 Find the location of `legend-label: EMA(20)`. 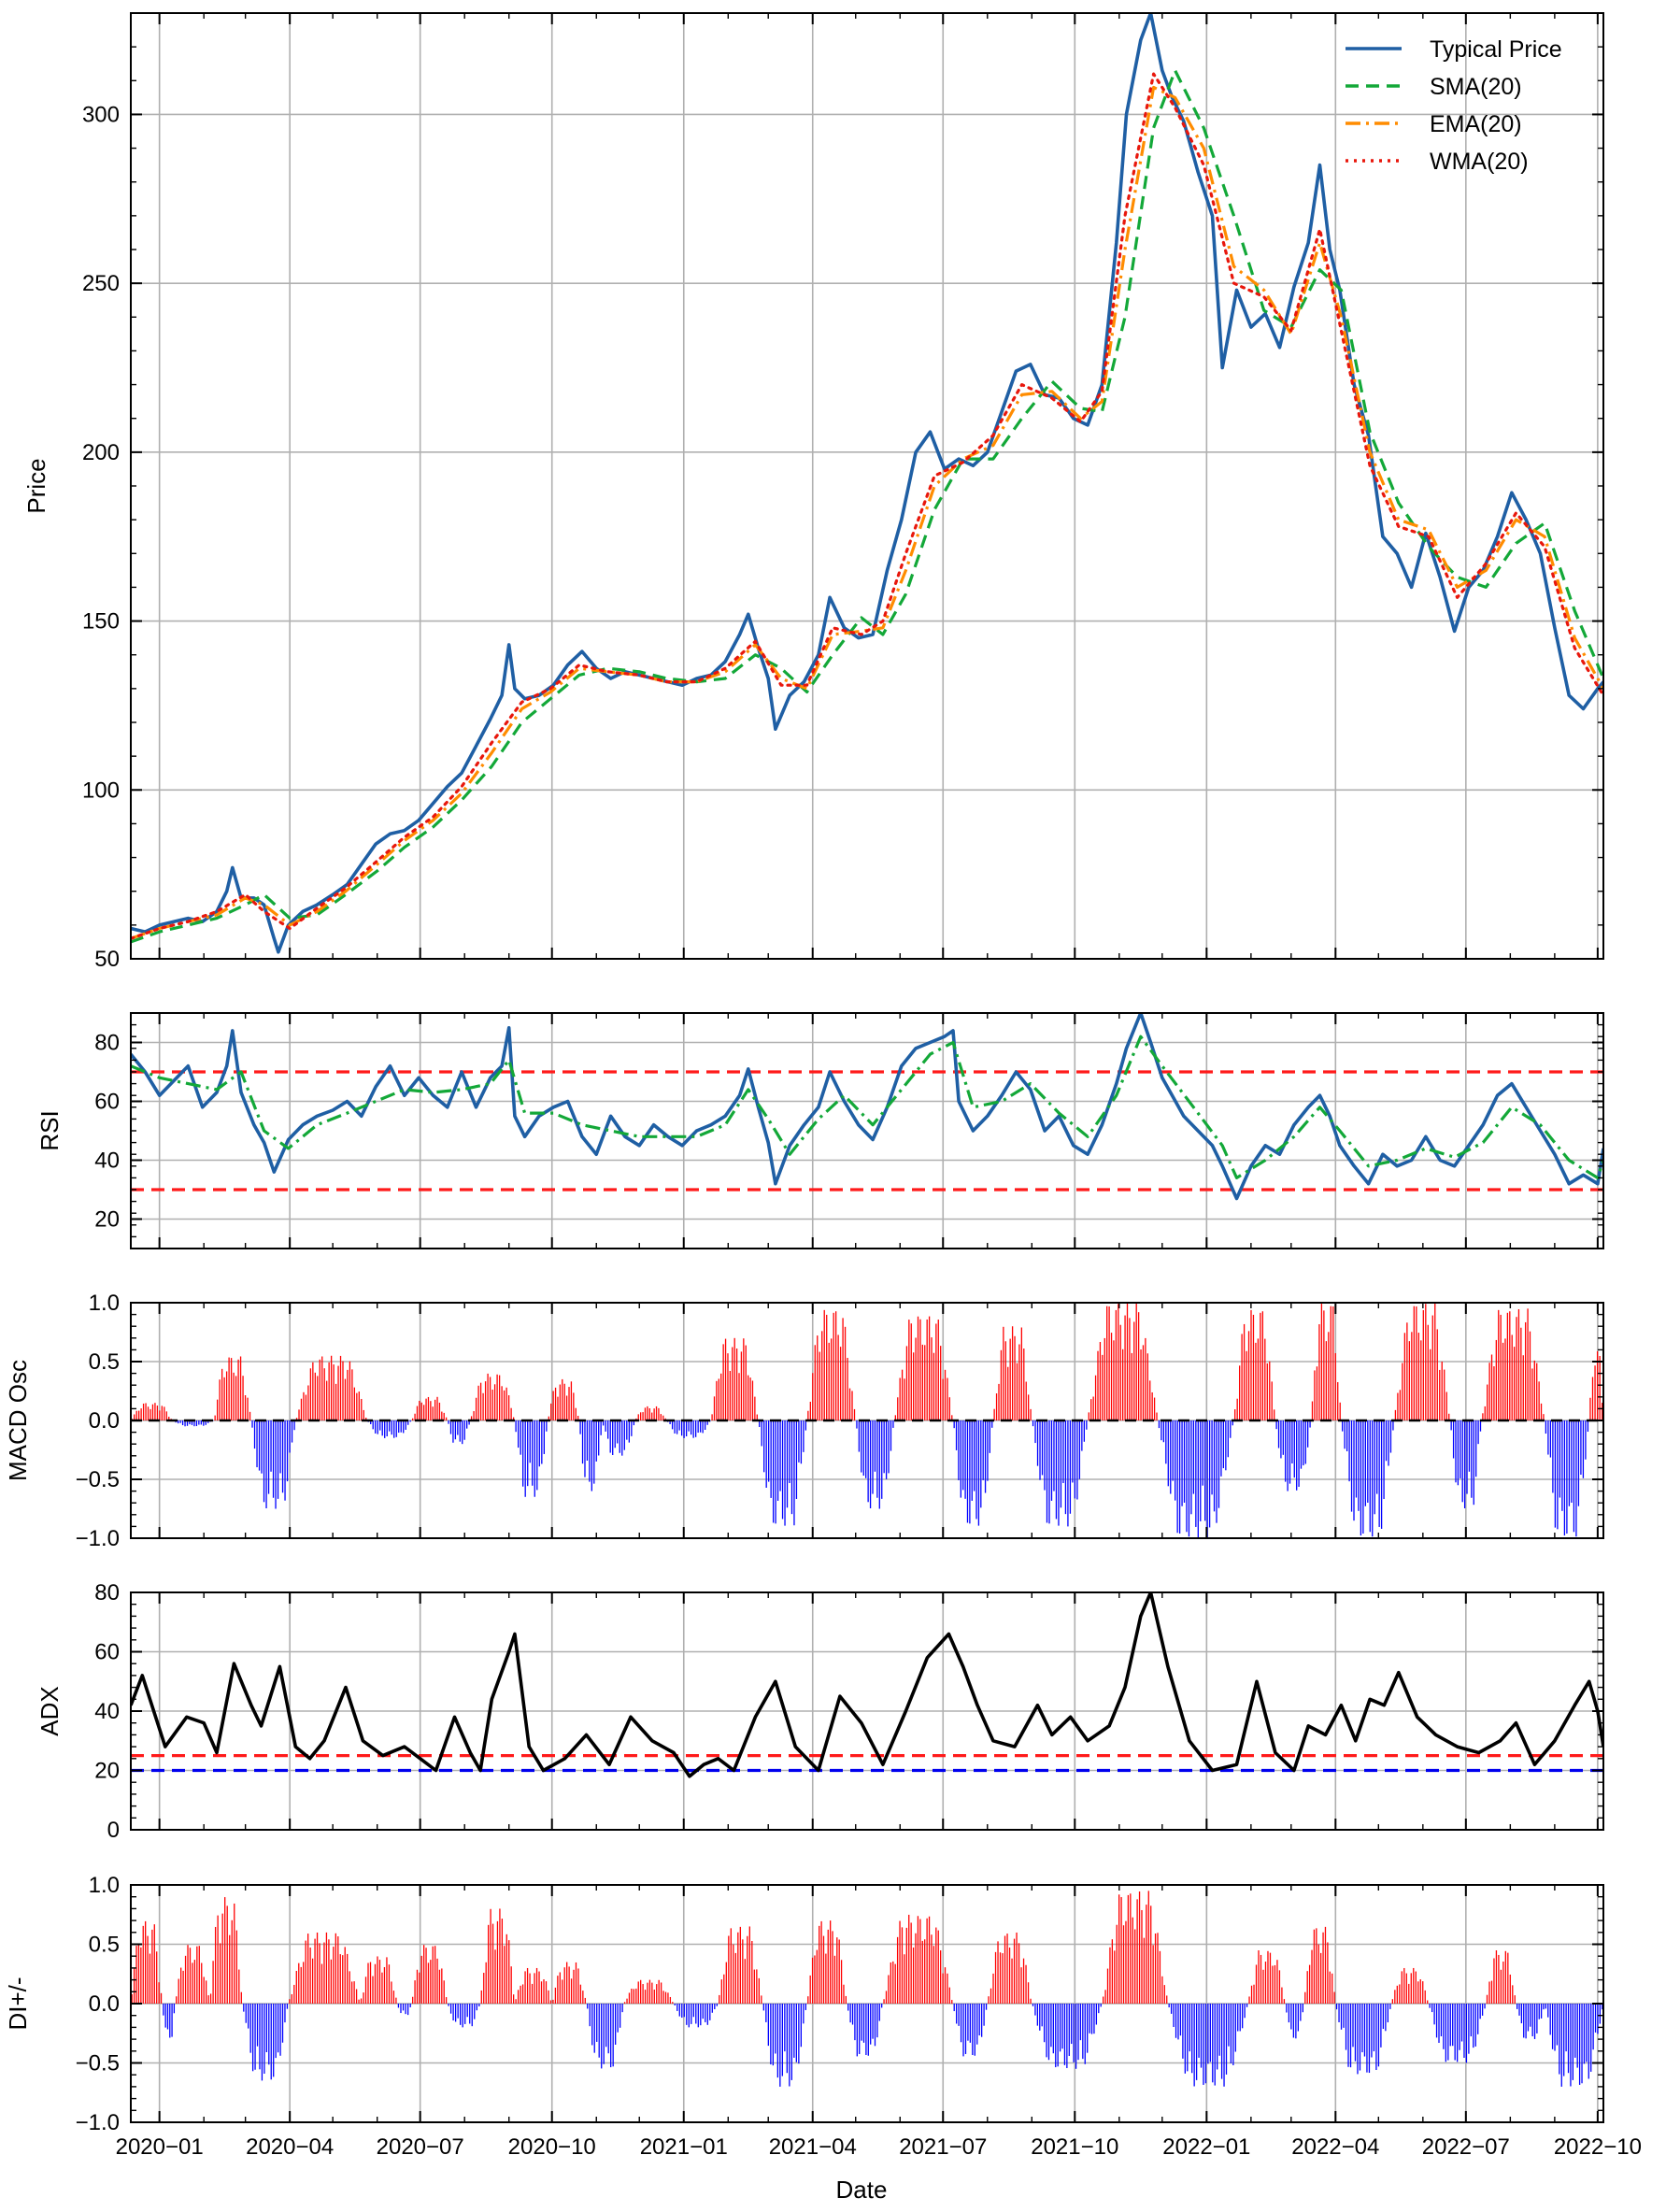

legend-label: EMA(20) is located at coordinates (1476, 124).